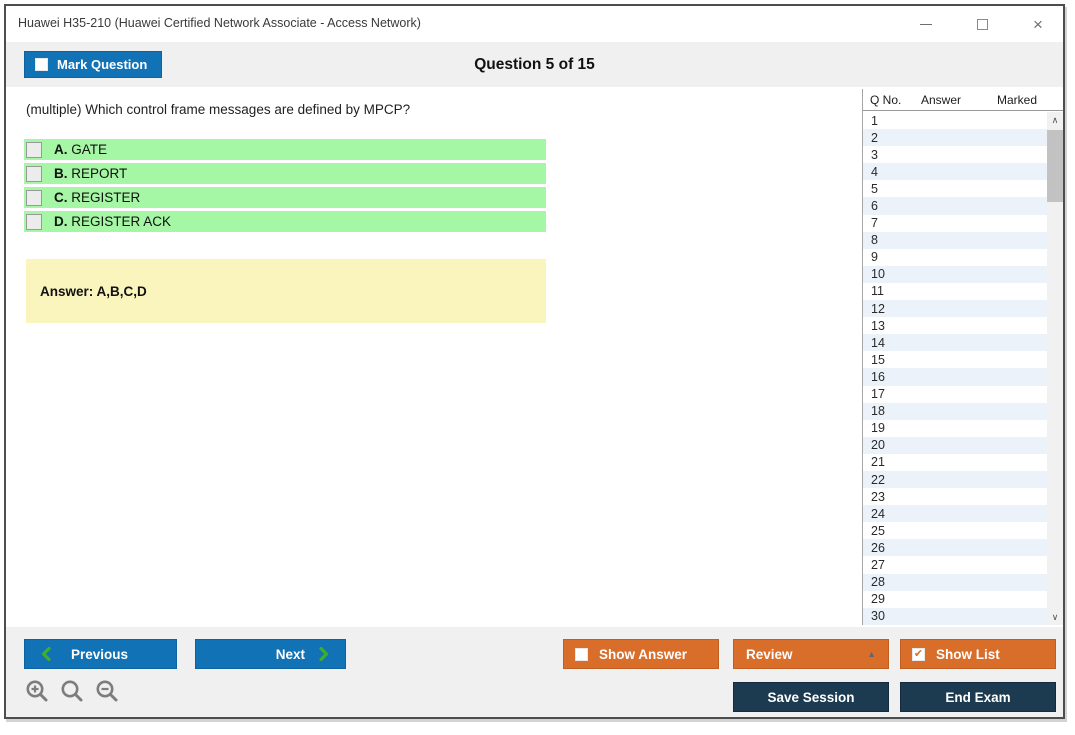  I want to click on list-cell: 13, so click(878, 325).